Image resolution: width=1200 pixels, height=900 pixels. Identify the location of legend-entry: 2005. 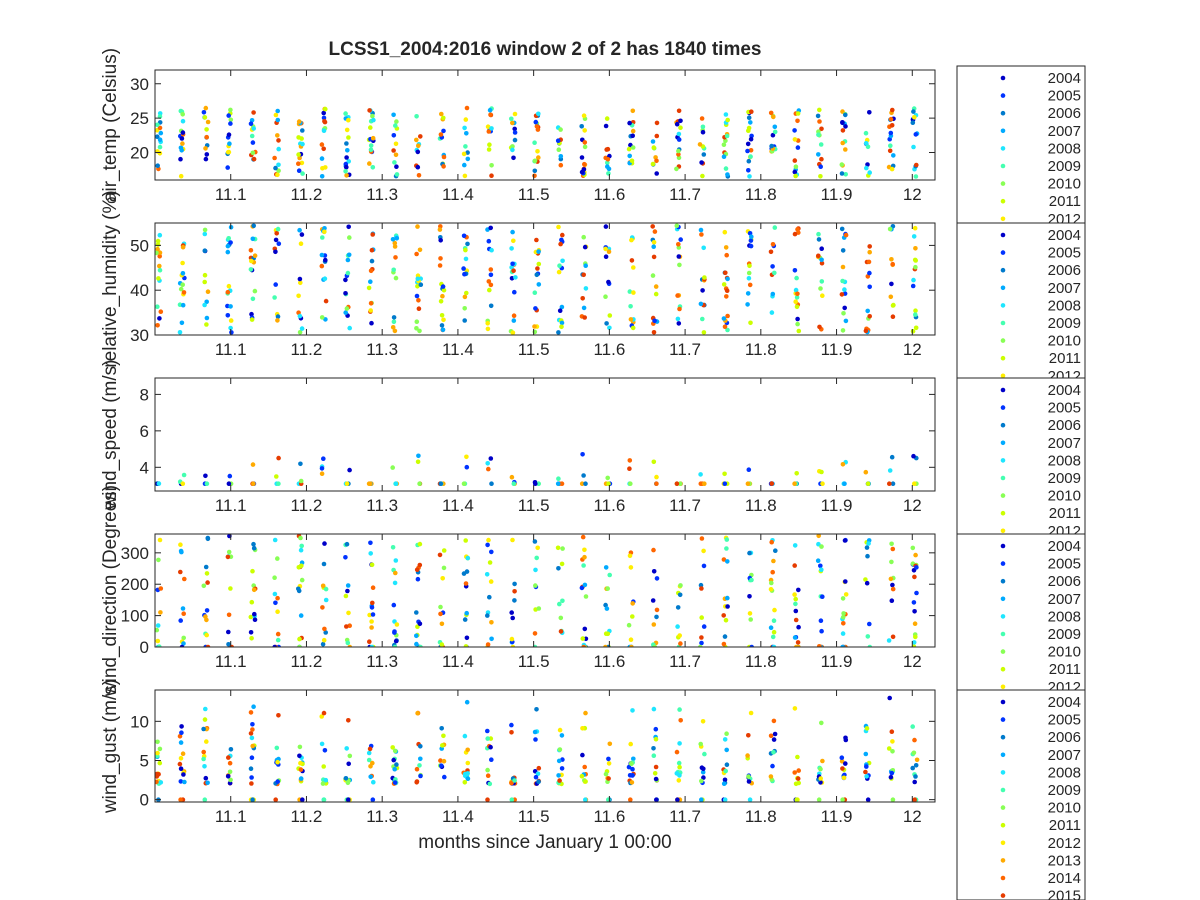
(1064, 720).